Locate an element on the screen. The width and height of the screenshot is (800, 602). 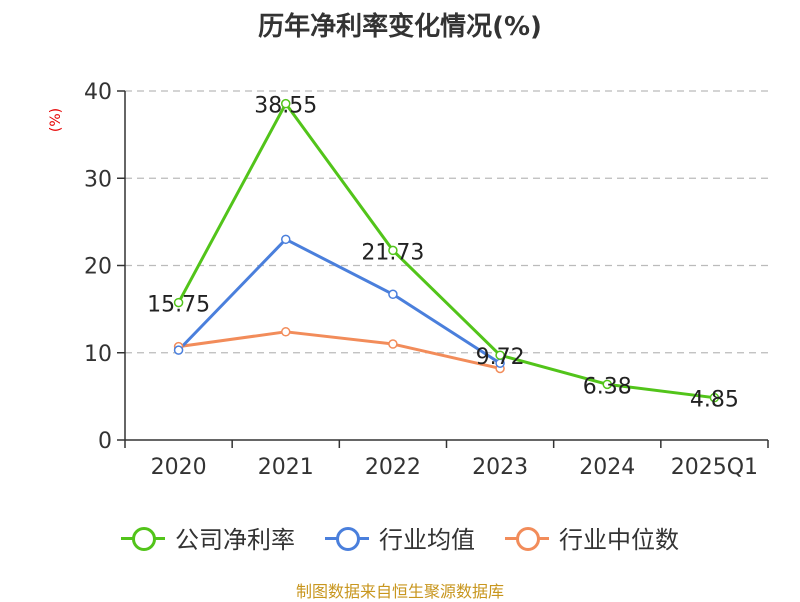
data-label: 9.72 is located at coordinates (500, 357).